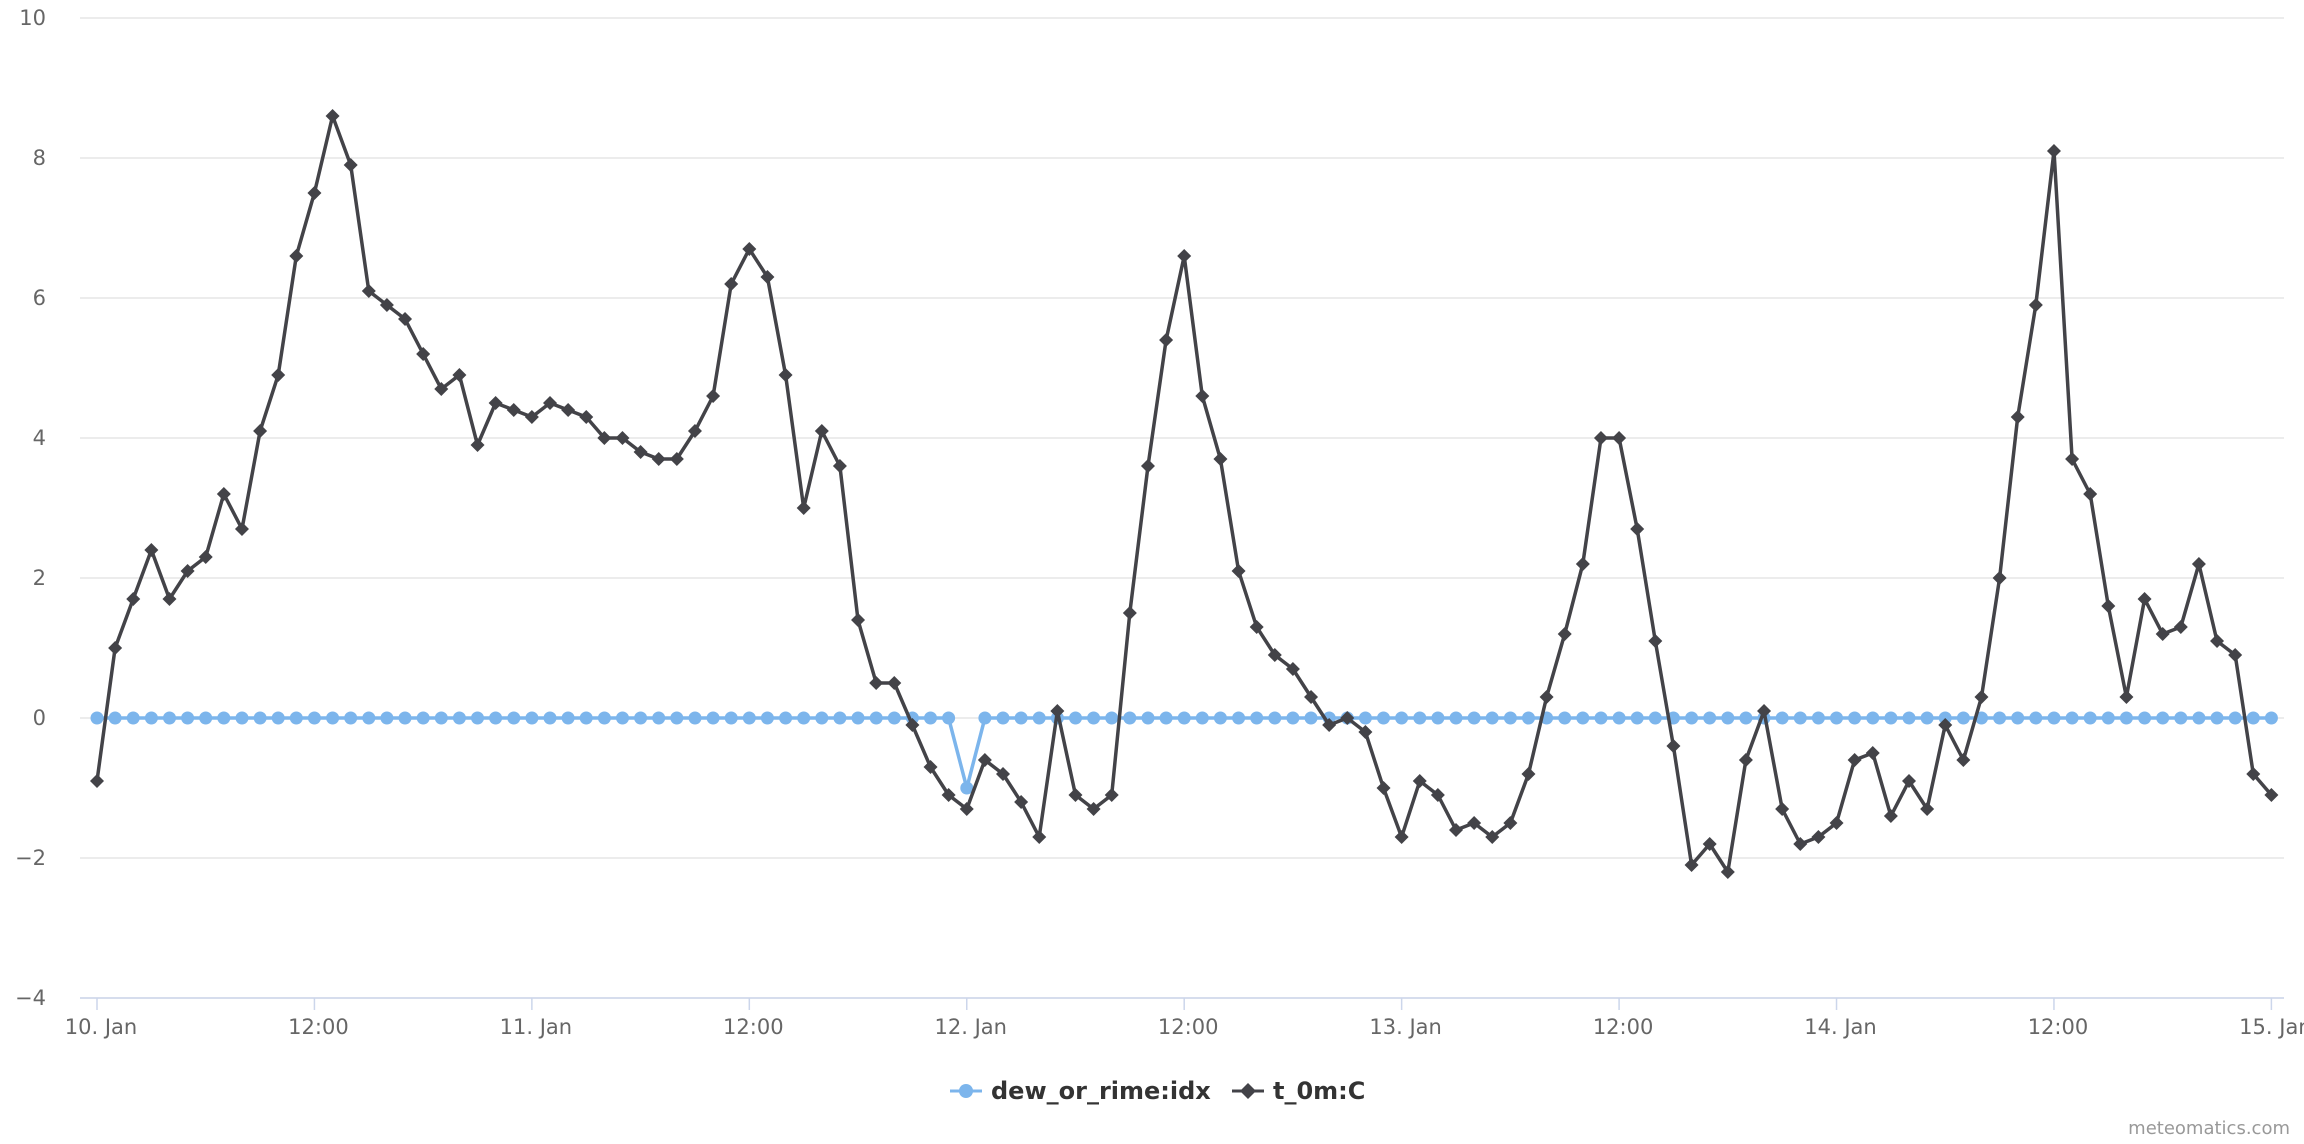 This screenshot has height=1144, width=2304. I want to click on legend-item-t-0m: t_0m:C, so click(1298, 1091).